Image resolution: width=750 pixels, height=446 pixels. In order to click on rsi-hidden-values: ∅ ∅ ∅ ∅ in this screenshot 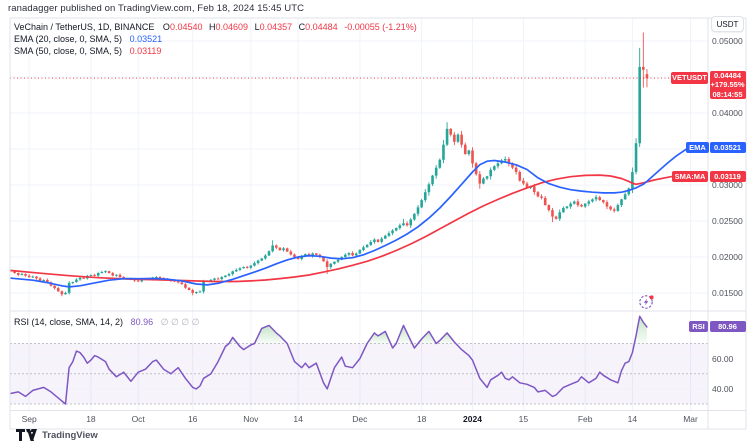, I will do `click(180, 322)`.